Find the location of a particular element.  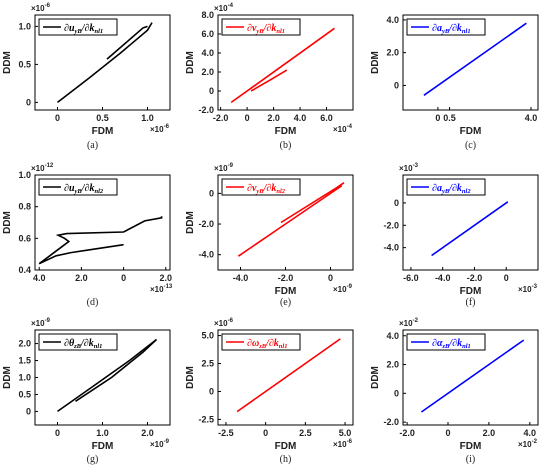

legend-label: ∂uyB/∂knl1 is located at coordinates (83, 29).